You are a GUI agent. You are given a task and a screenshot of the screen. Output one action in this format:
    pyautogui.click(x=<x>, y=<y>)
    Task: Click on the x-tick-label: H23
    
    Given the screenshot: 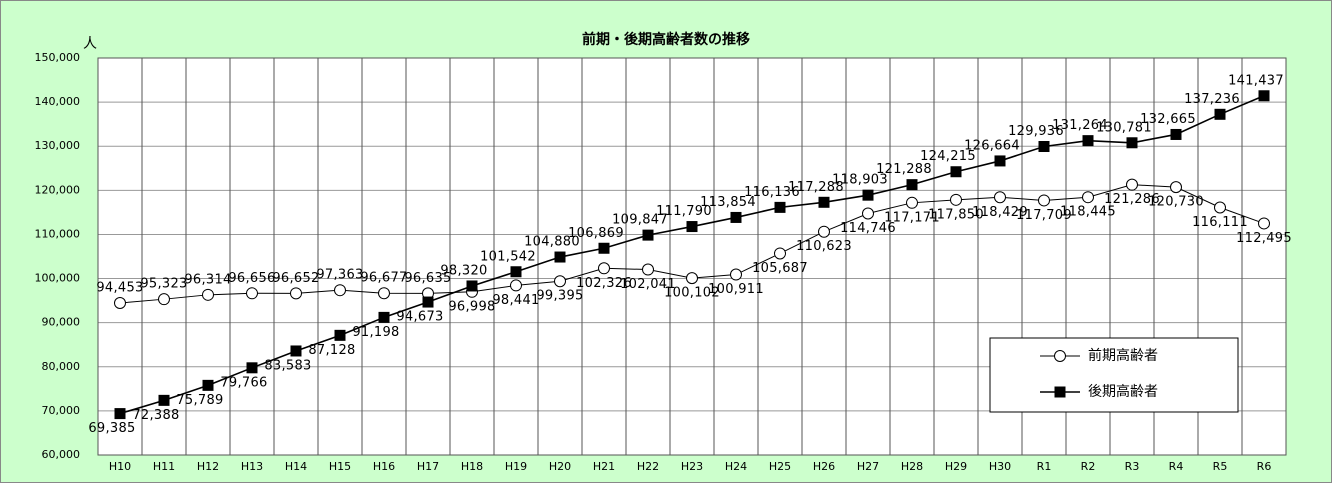 What is the action you would take?
    pyautogui.click(x=692, y=466)
    